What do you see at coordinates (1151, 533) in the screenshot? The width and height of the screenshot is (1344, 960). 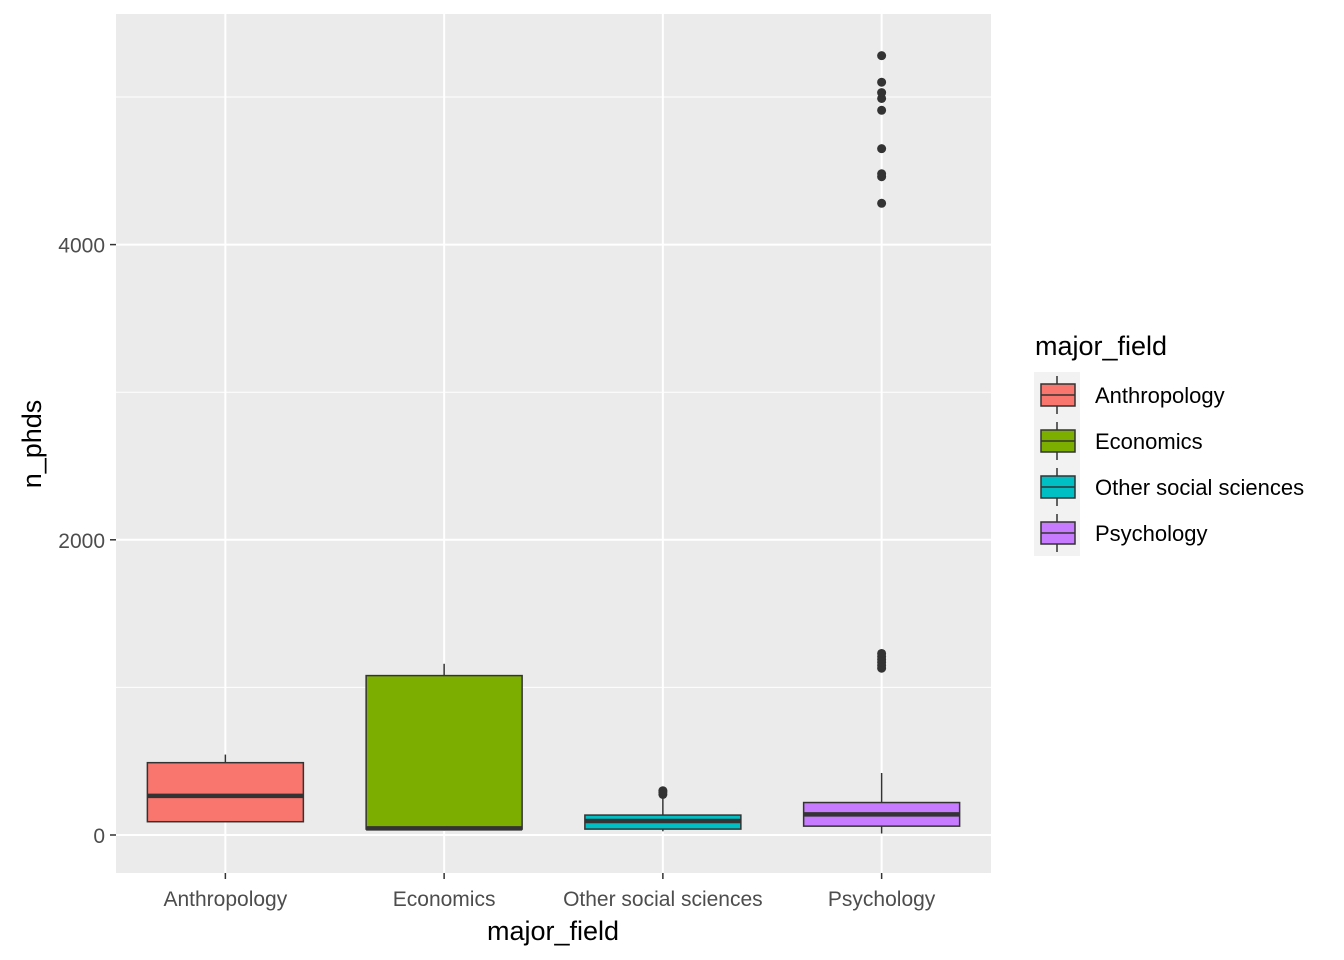 I see `legend-label: Psychology` at bounding box center [1151, 533].